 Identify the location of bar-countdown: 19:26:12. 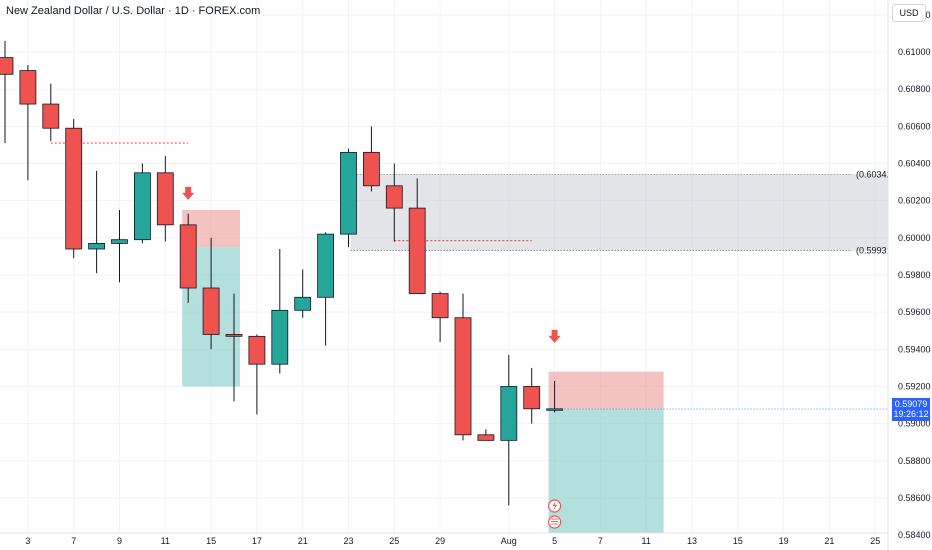
(911, 413).